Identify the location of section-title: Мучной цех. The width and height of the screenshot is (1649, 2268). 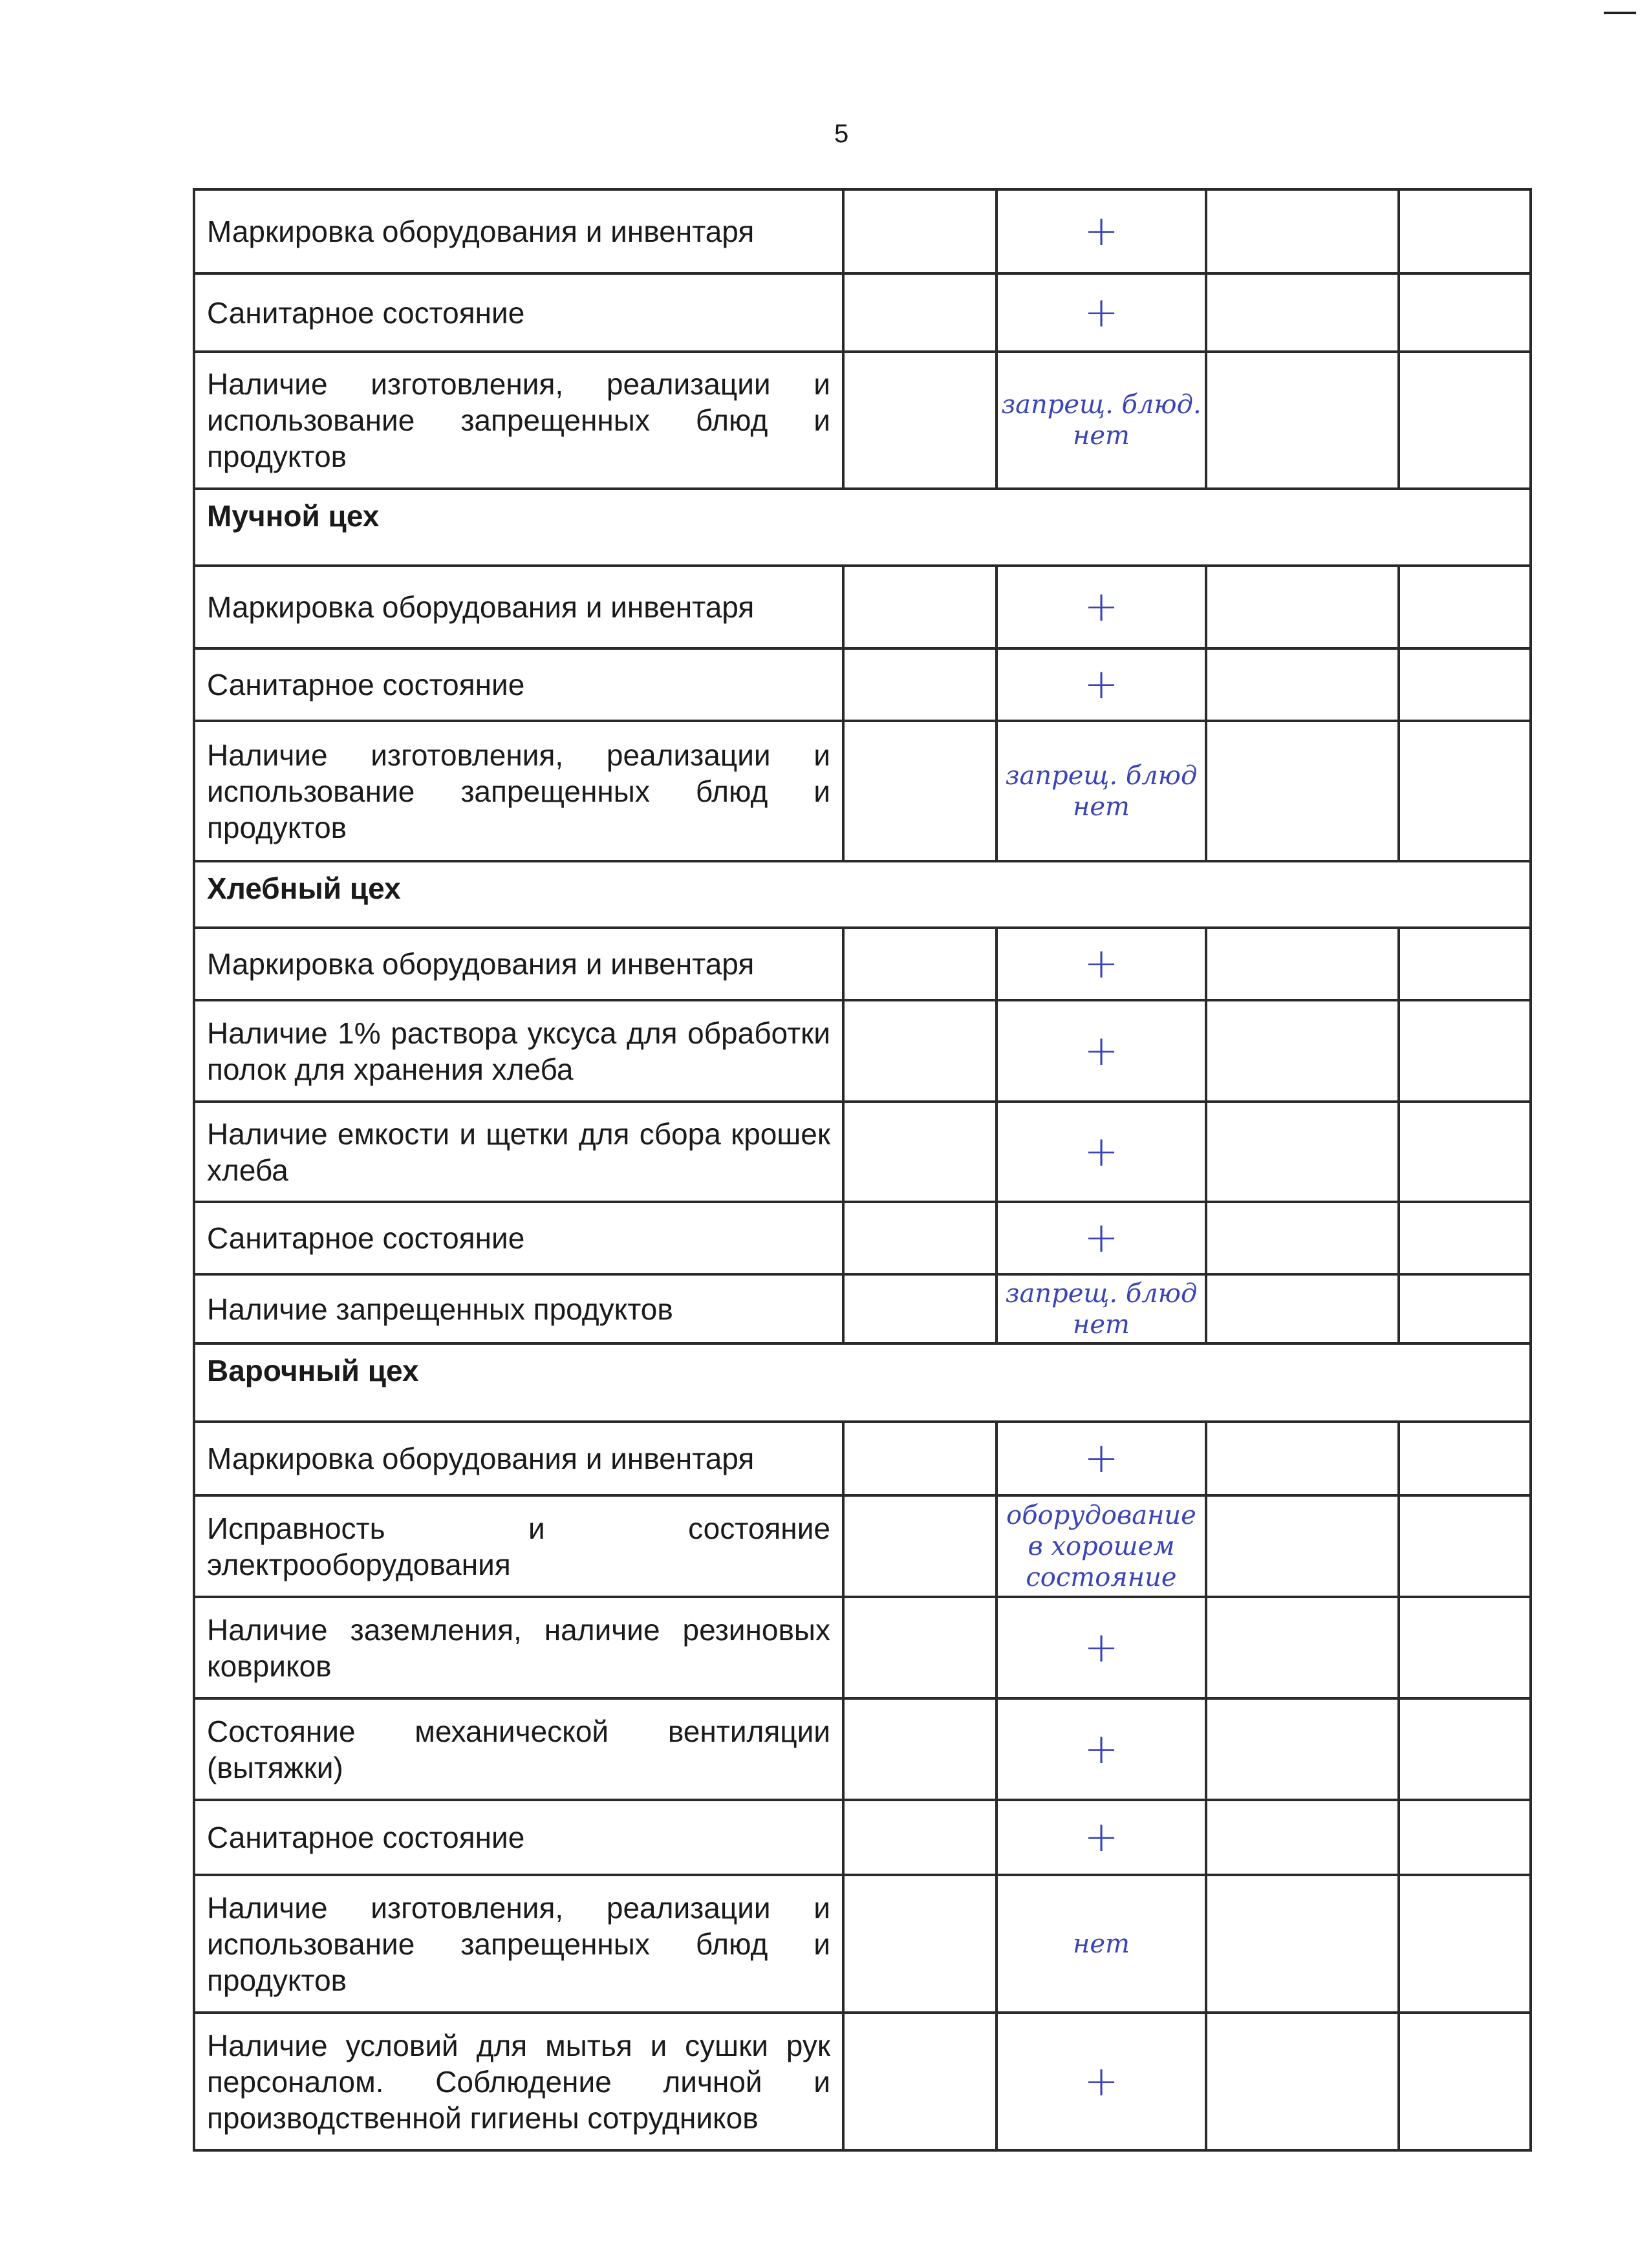
(862, 527).